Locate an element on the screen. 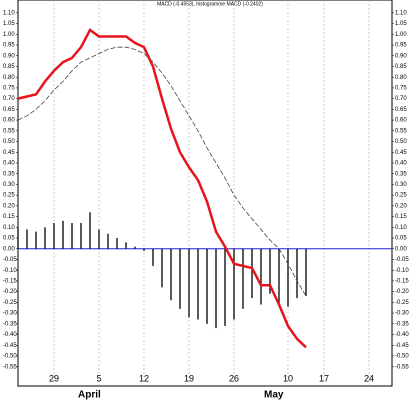  y-tick-label: -0.10 is located at coordinates (10, 271).